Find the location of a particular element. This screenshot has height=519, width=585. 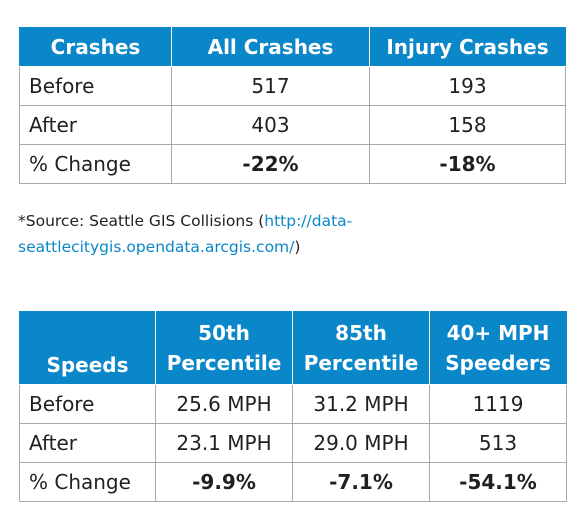

column-header: 50th Percentile is located at coordinates (224, 348).